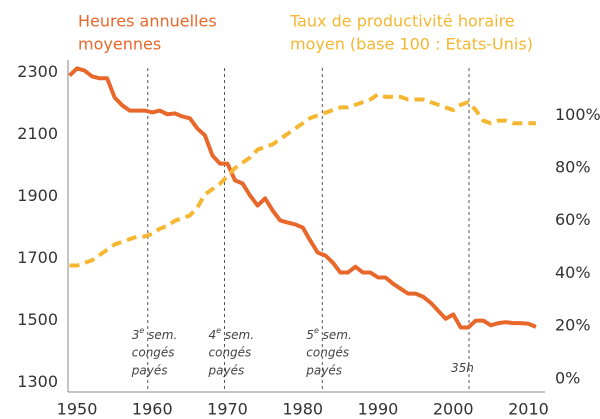 The height and width of the screenshot is (419, 600). I want to click on x-tick-label: 2000, so click(453, 409).